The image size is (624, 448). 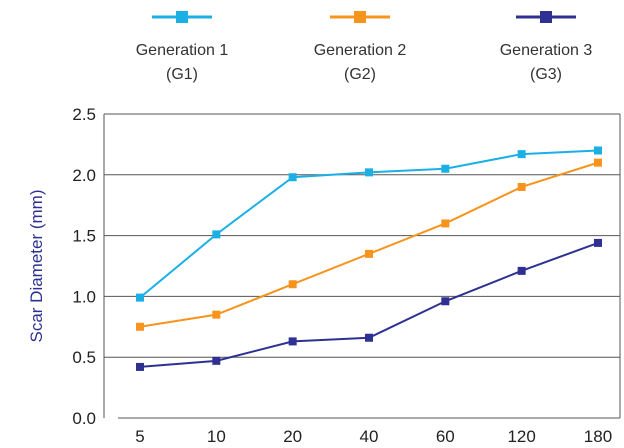 What do you see at coordinates (84, 296) in the screenshot?
I see `y-tick-label: 1.0` at bounding box center [84, 296].